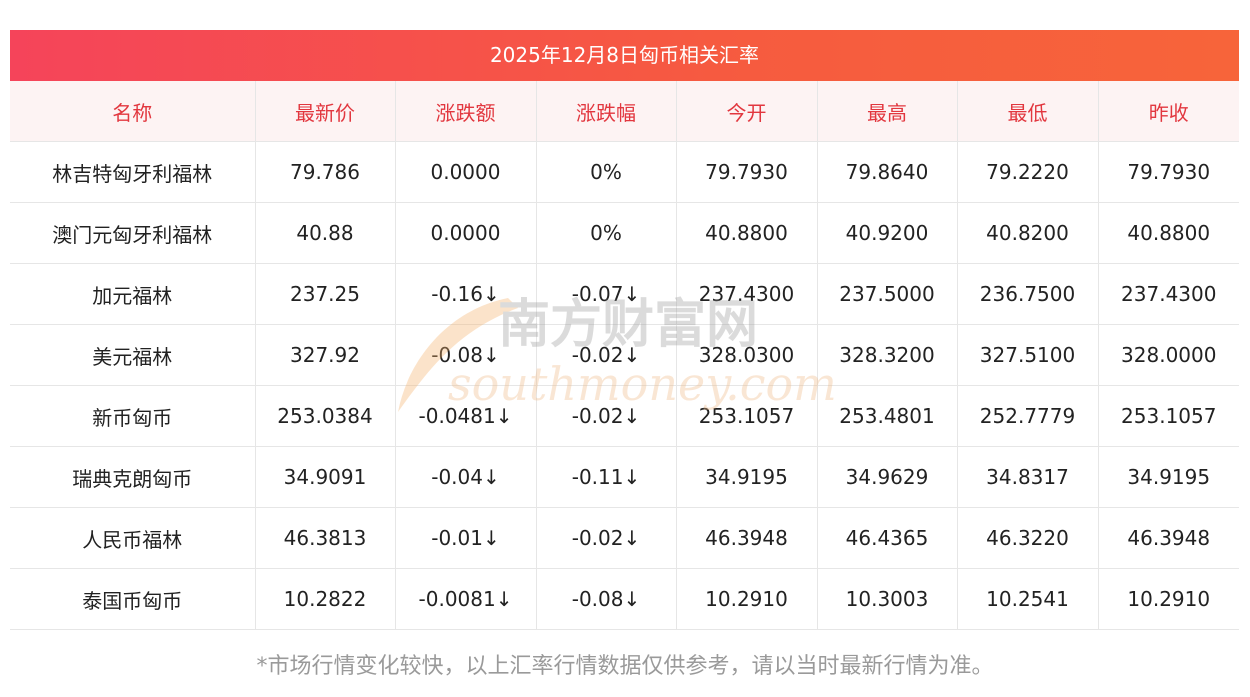  Describe the element at coordinates (1028, 416) in the screenshot. I see `cell-low: 252.7779` at that location.